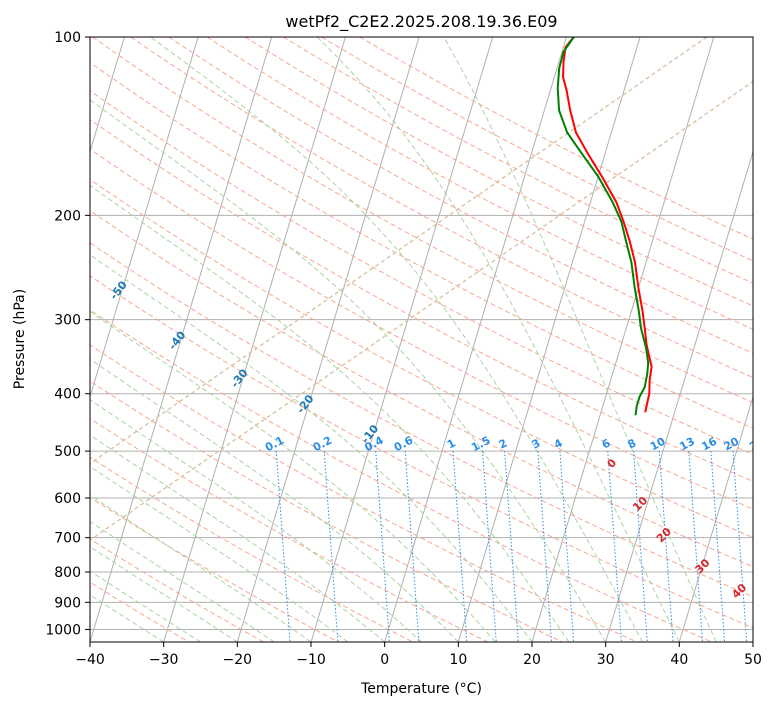  I want to click on y-tick-label: 300, so click(67, 321).